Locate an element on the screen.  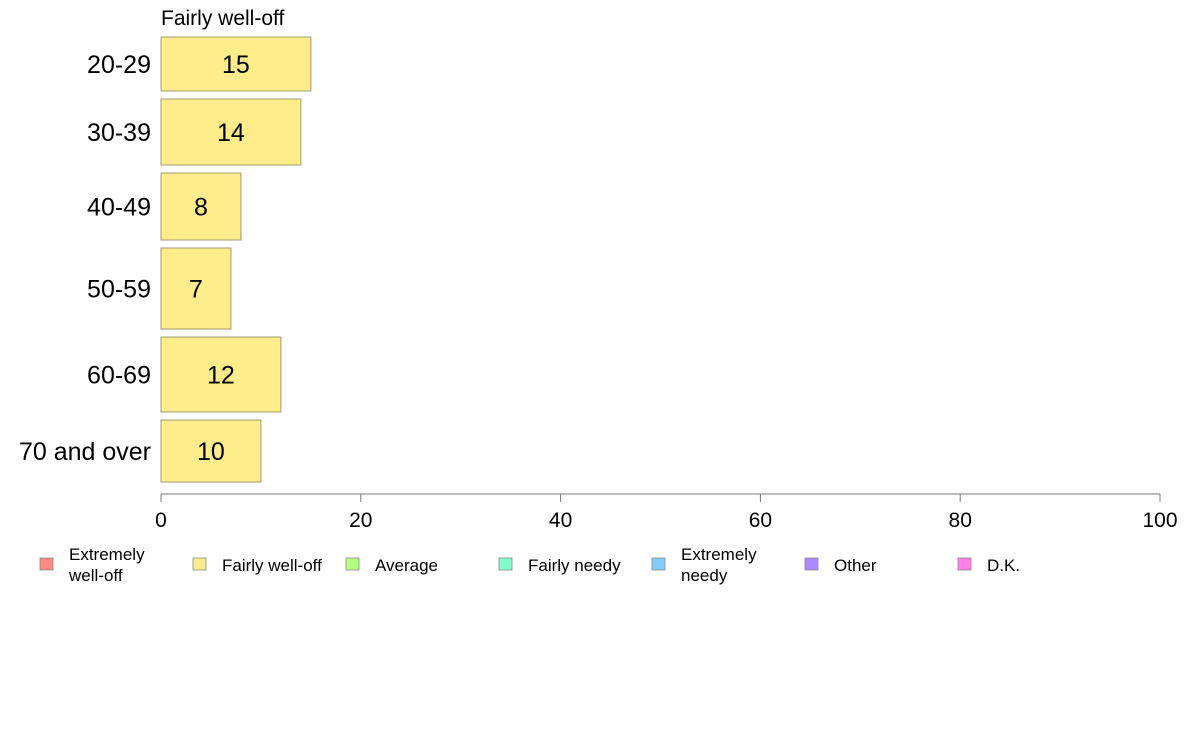
x-axis: 0 20 40 60 80 100 is located at coordinates (666, 512).